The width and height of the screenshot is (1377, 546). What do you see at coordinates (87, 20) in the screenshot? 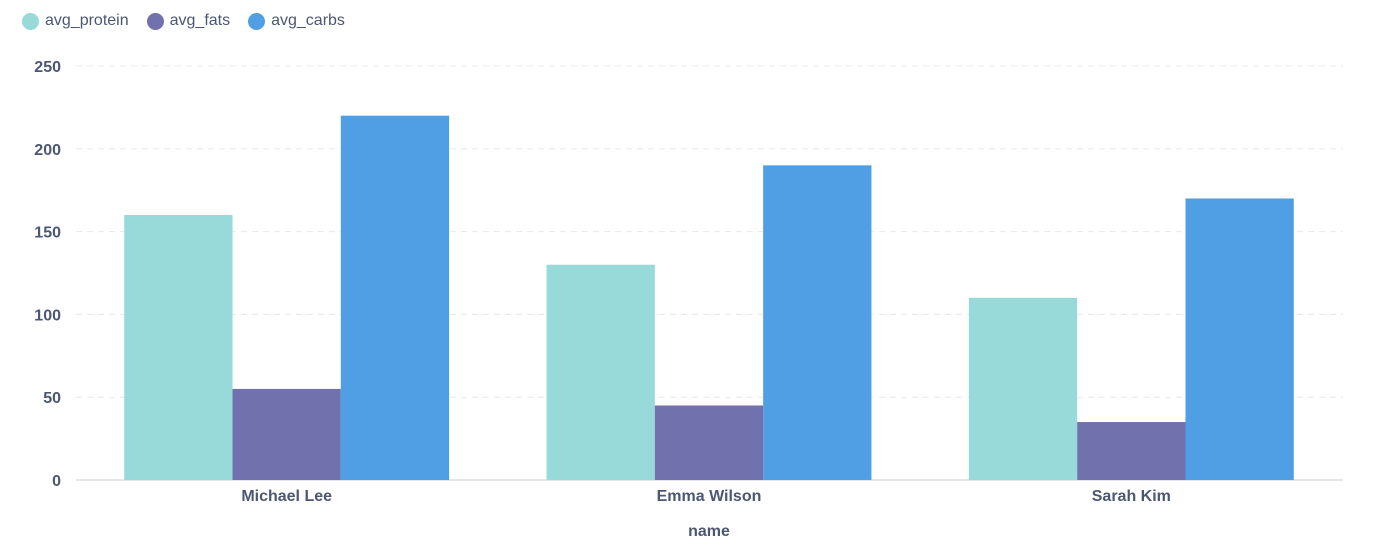
I see `legend-label-avg-protein: avg_protein` at bounding box center [87, 20].